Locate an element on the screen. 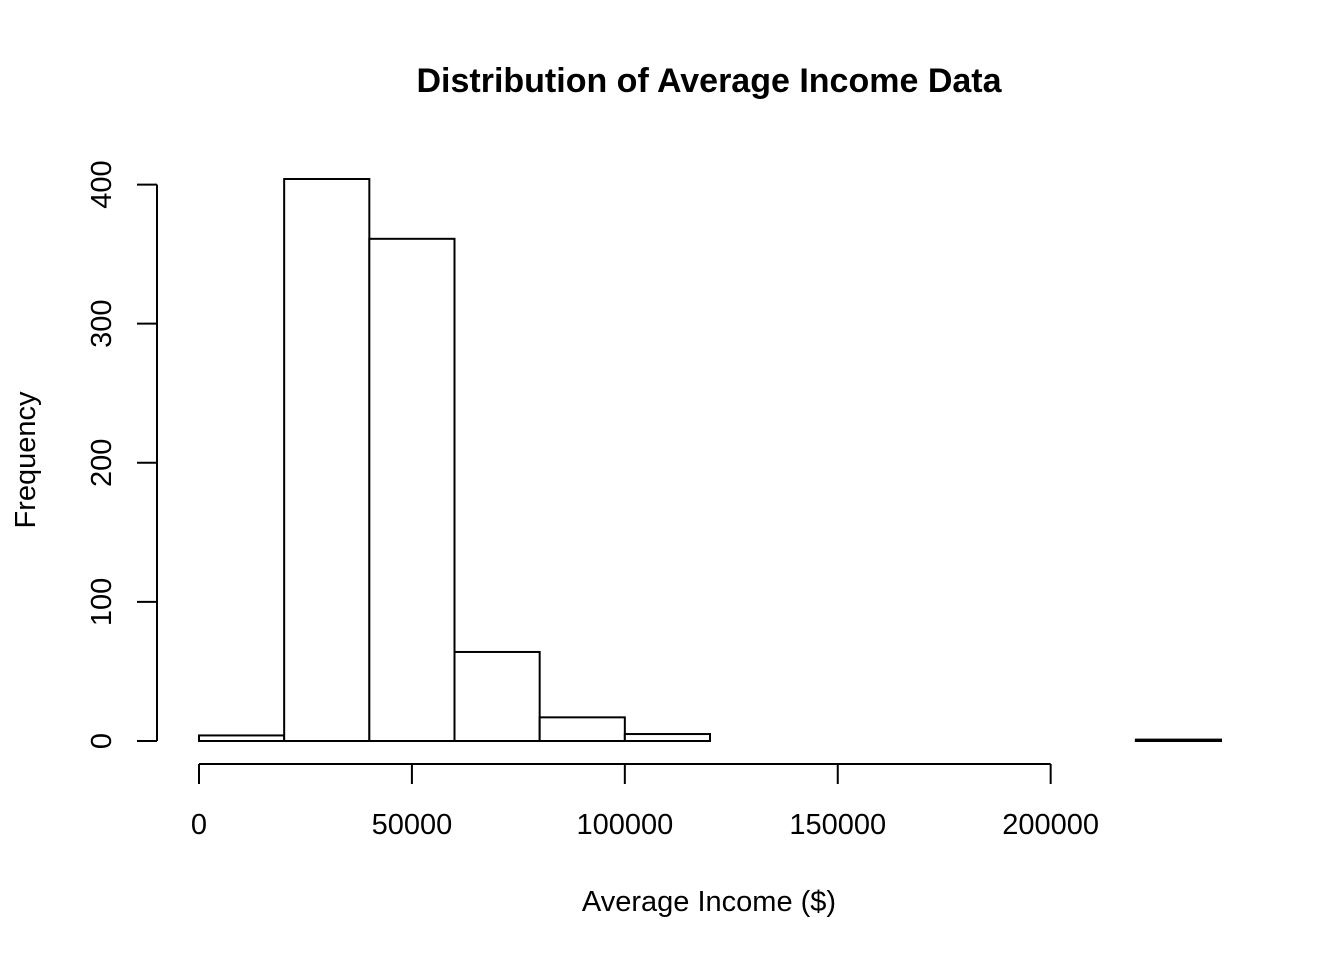 This screenshot has width=1344, height=960. x-axis-label: Average Income ($) is located at coordinates (709, 902).